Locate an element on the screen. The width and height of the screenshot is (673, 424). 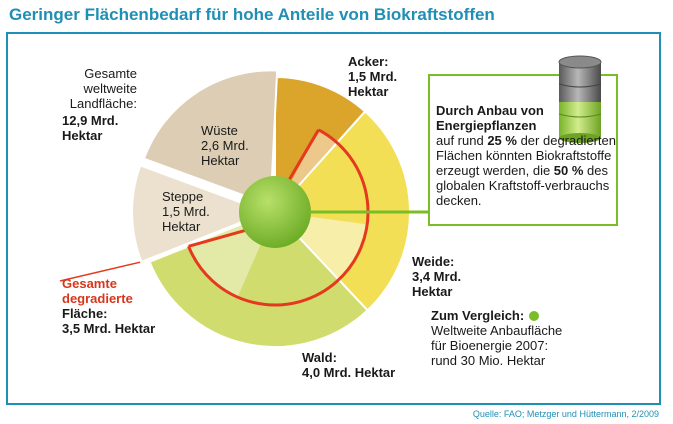
wald-label: Wald: 4,0 Mrd. Hektar is located at coordinates (349, 365).